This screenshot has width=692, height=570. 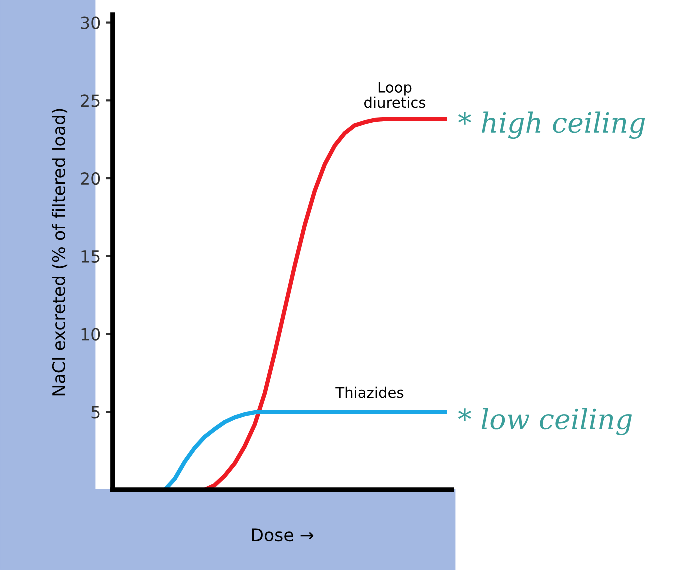 What do you see at coordinates (552, 126) in the screenshot?
I see `text: * high ceiling` at bounding box center [552, 126].